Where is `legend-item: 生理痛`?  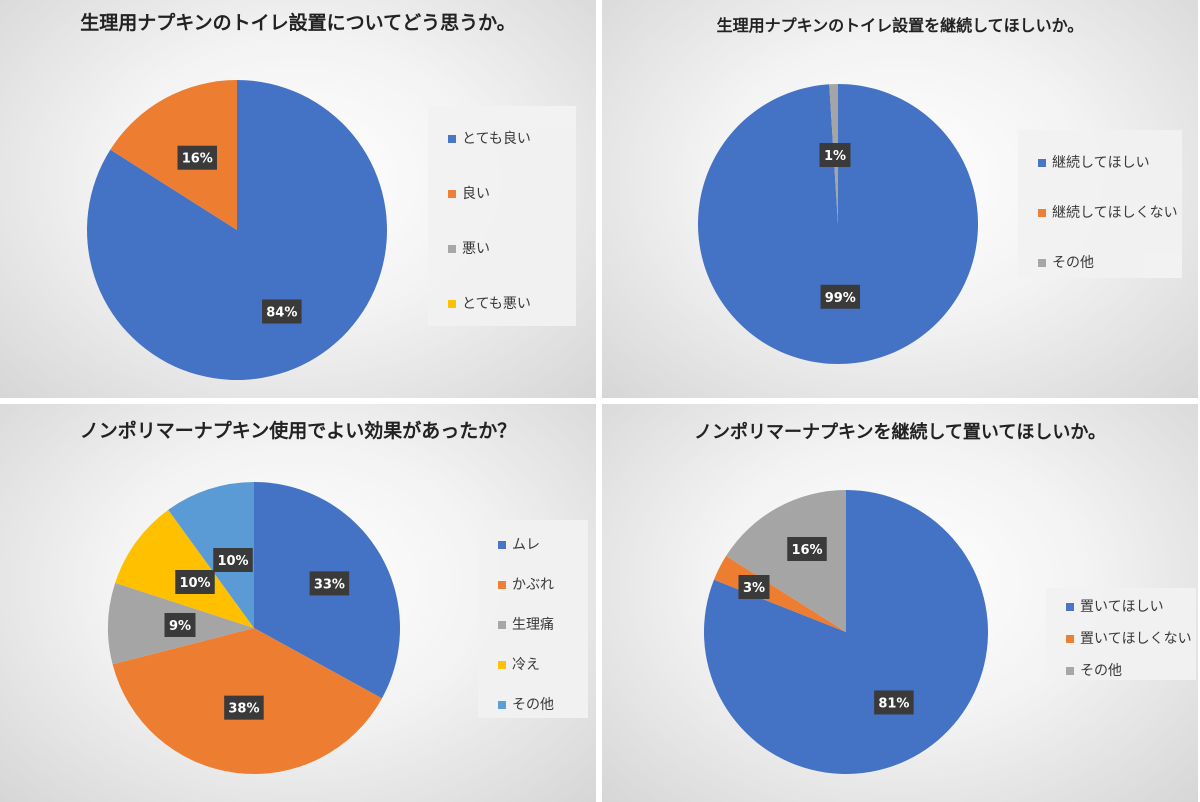 legend-item: 生理痛 is located at coordinates (526, 624).